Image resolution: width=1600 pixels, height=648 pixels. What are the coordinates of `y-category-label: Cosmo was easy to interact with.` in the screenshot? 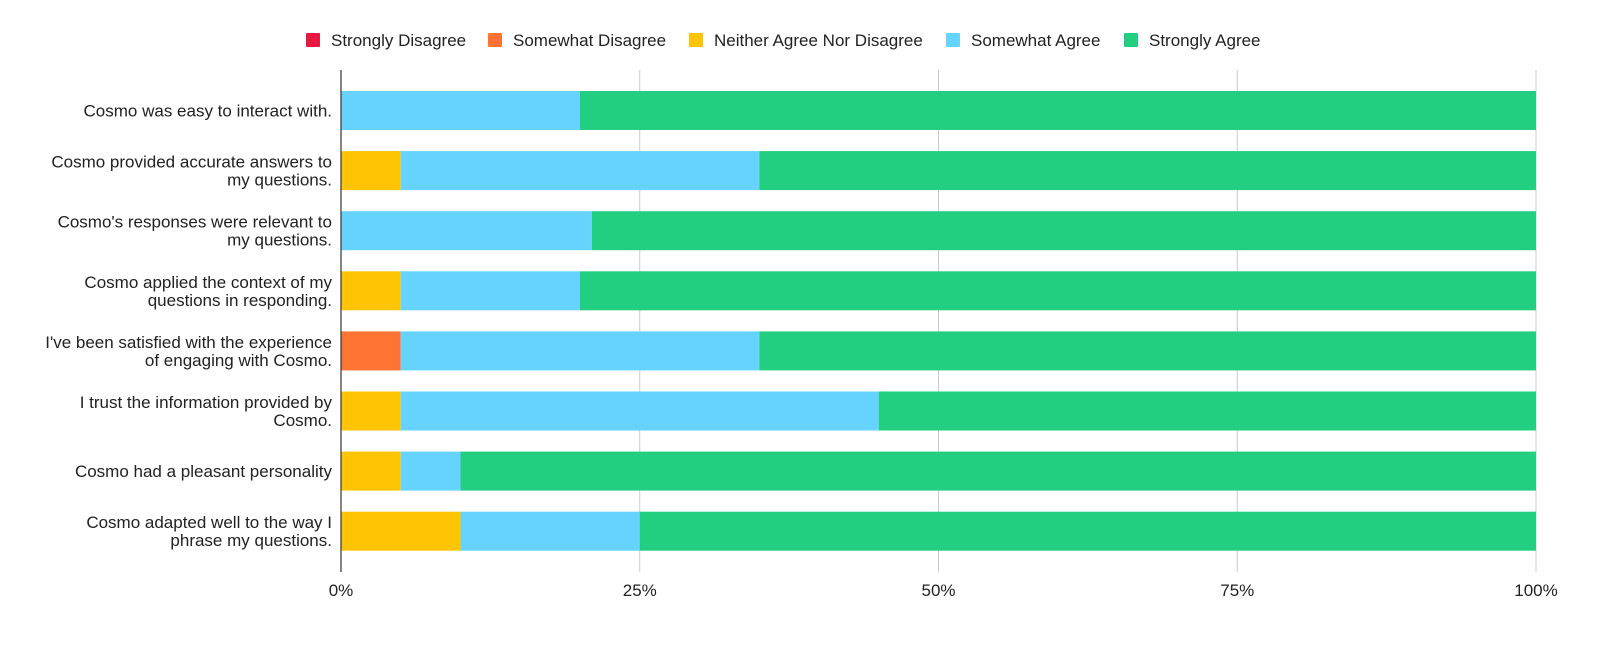 It's located at (208, 111).